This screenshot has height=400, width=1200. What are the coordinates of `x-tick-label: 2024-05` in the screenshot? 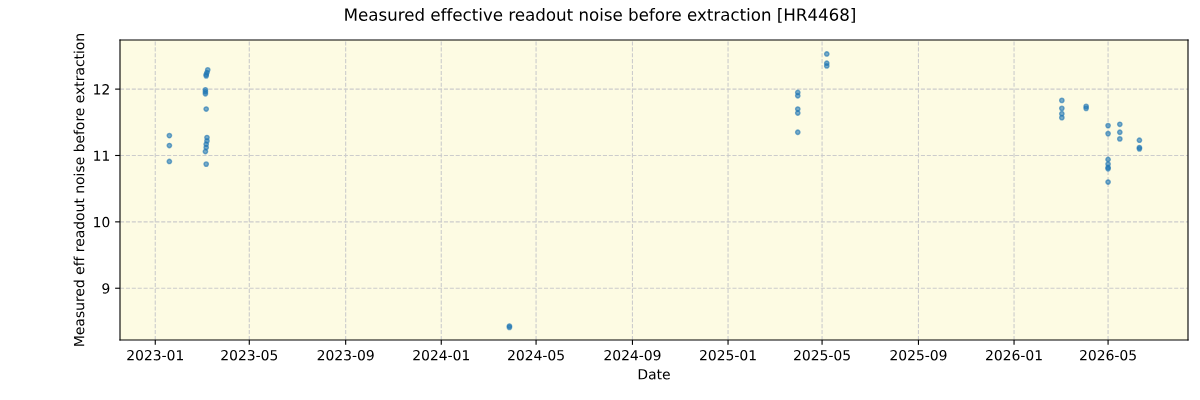 It's located at (536, 355).